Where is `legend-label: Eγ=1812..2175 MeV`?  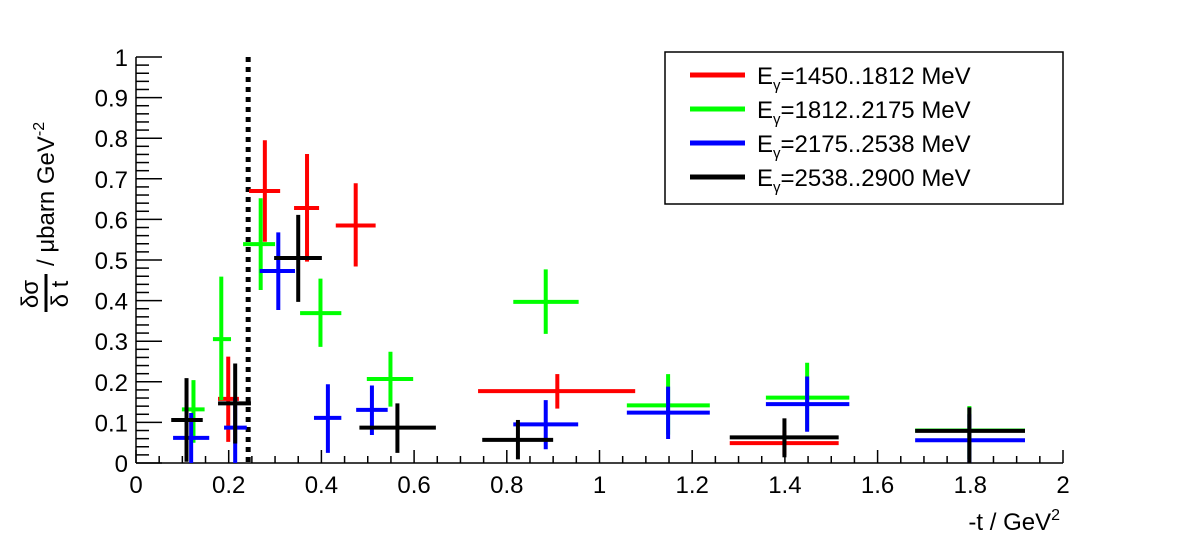 legend-label: Eγ=1812..2175 MeV is located at coordinates (864, 112).